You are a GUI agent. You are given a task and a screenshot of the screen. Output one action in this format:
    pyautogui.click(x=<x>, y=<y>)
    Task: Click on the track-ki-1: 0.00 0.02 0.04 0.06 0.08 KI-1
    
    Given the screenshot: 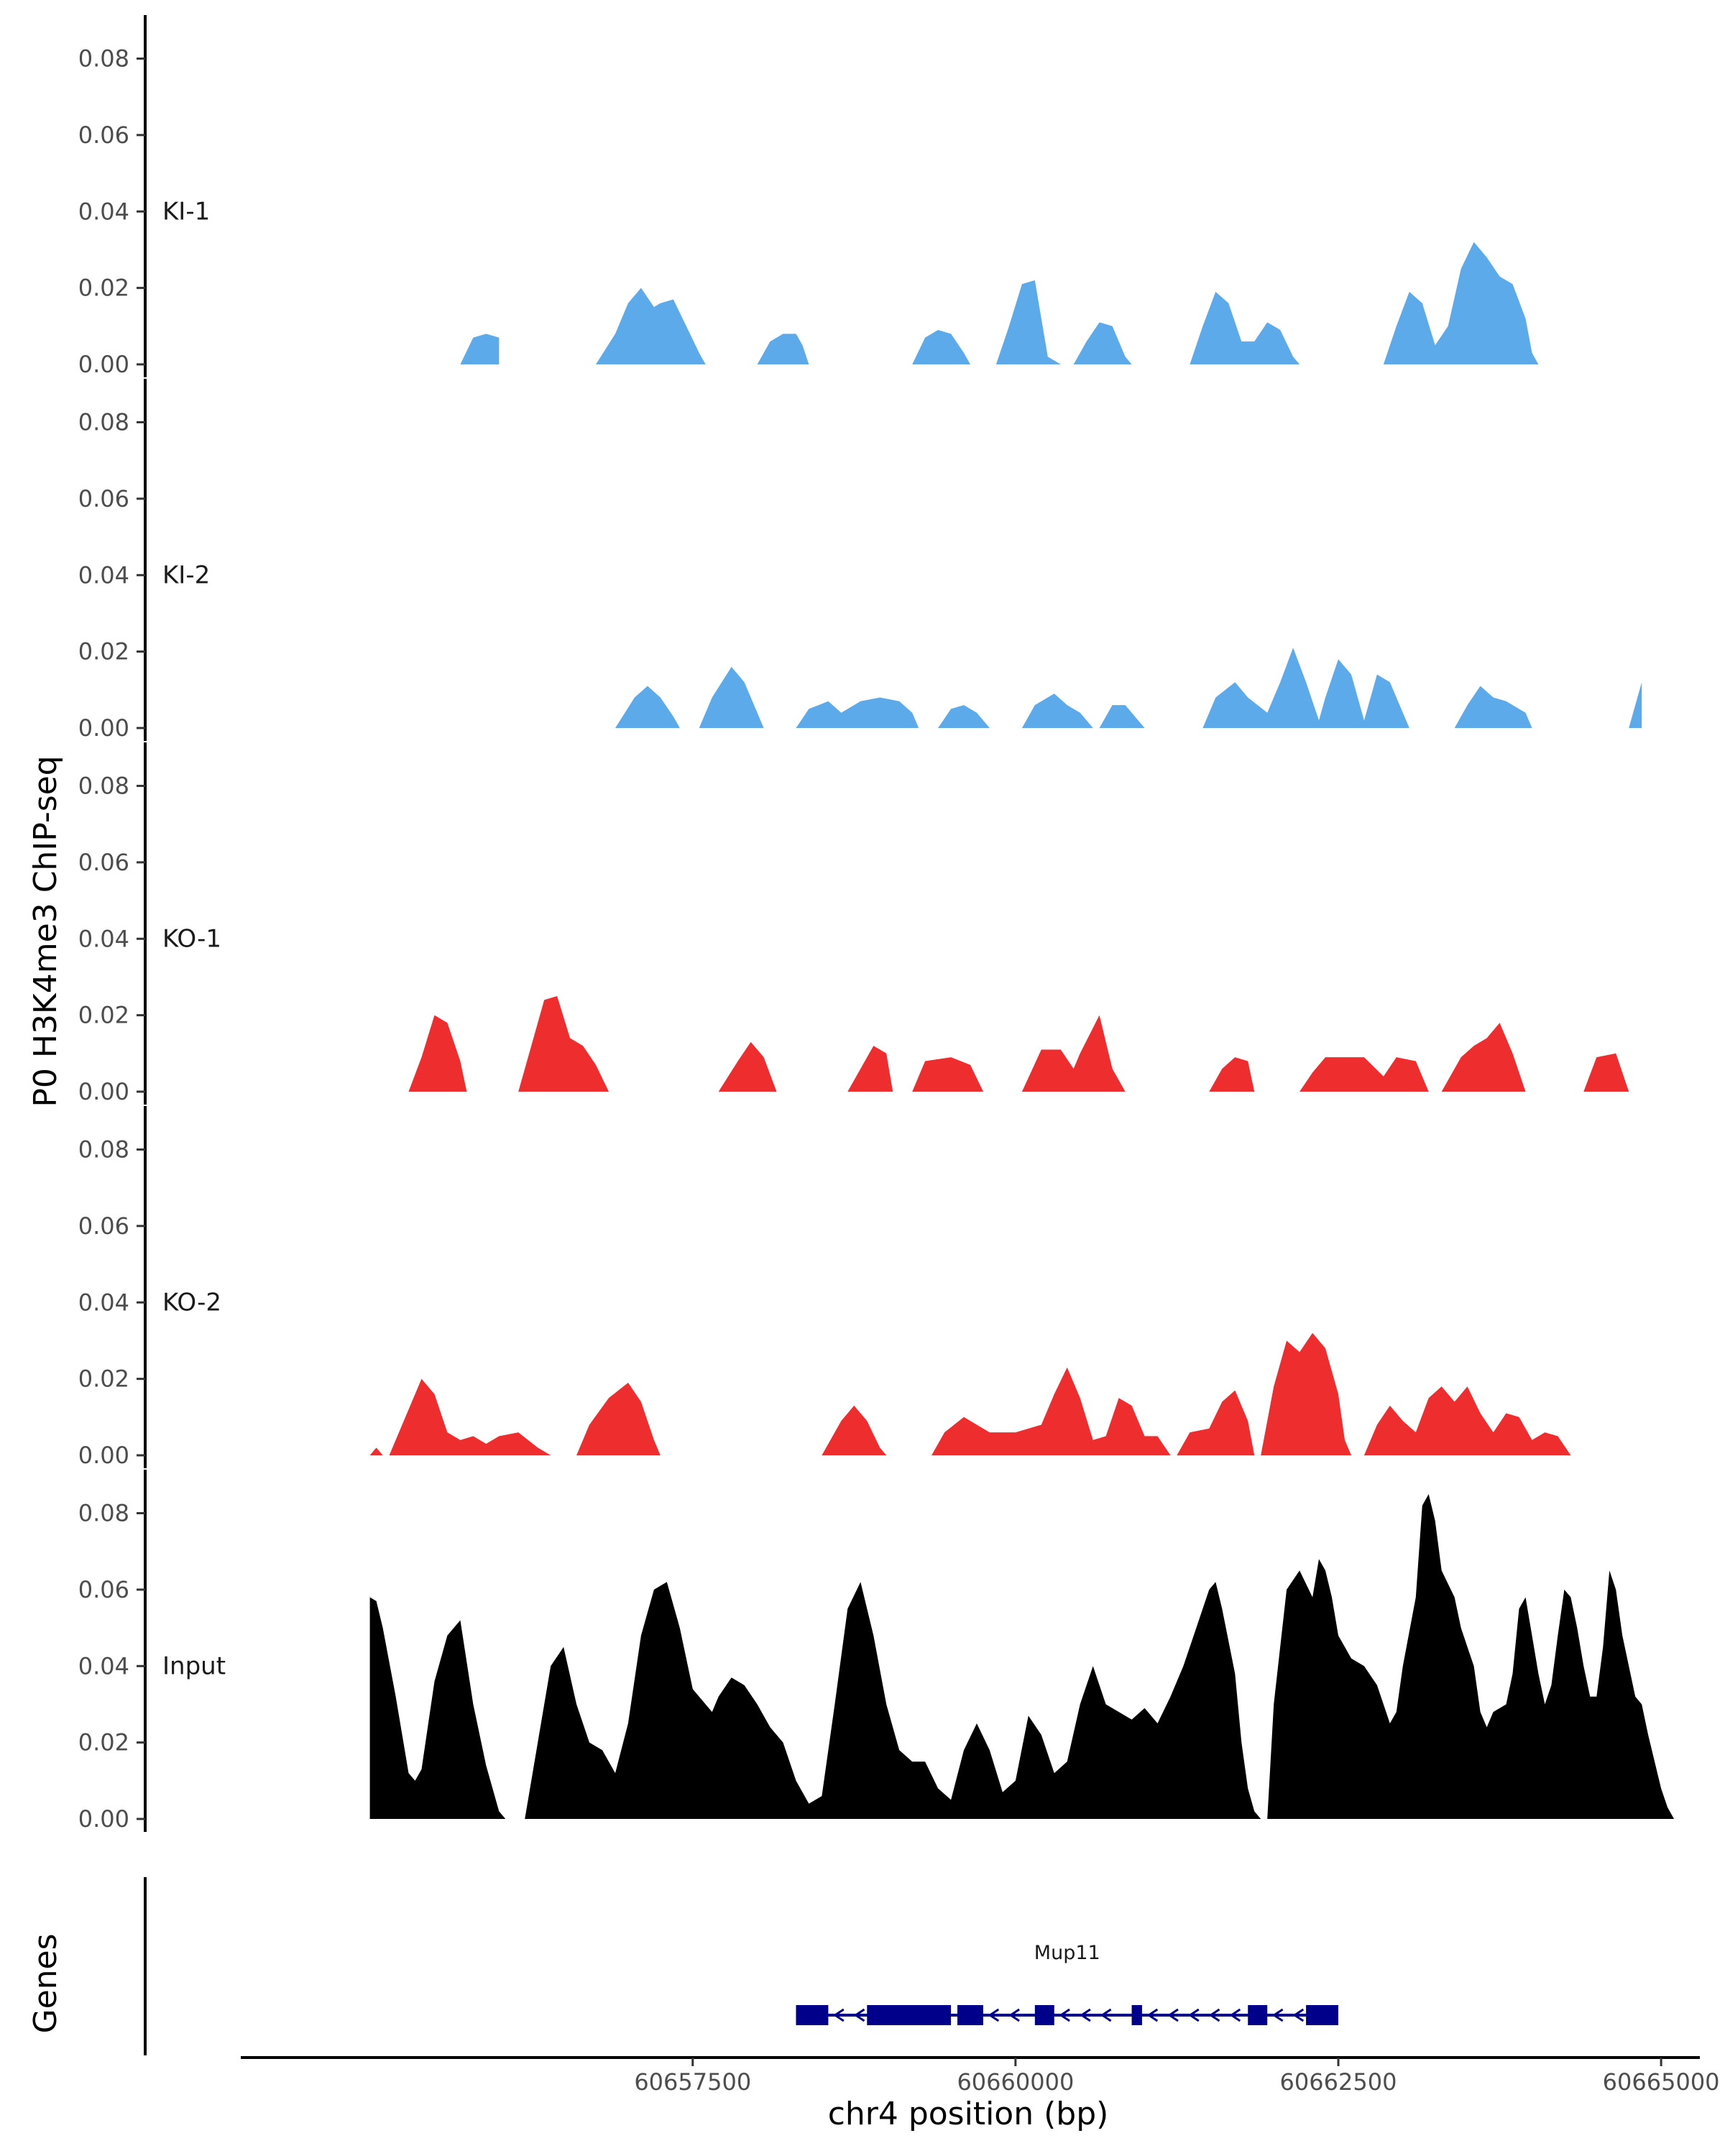 What is the action you would take?
    pyautogui.click(x=808, y=196)
    